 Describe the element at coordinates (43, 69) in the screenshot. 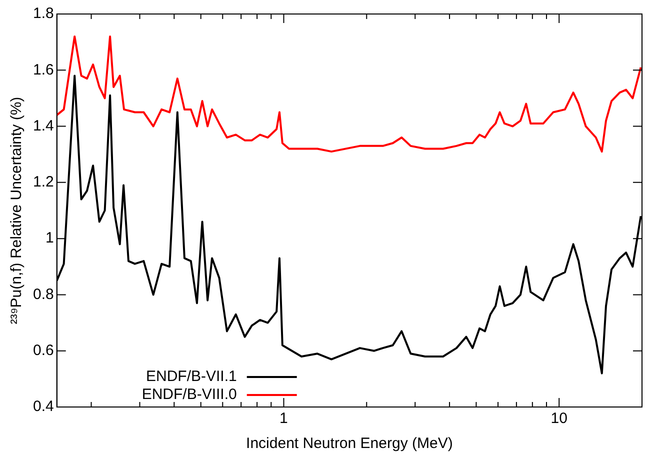

I see `y-tick-label: 1.6` at that location.